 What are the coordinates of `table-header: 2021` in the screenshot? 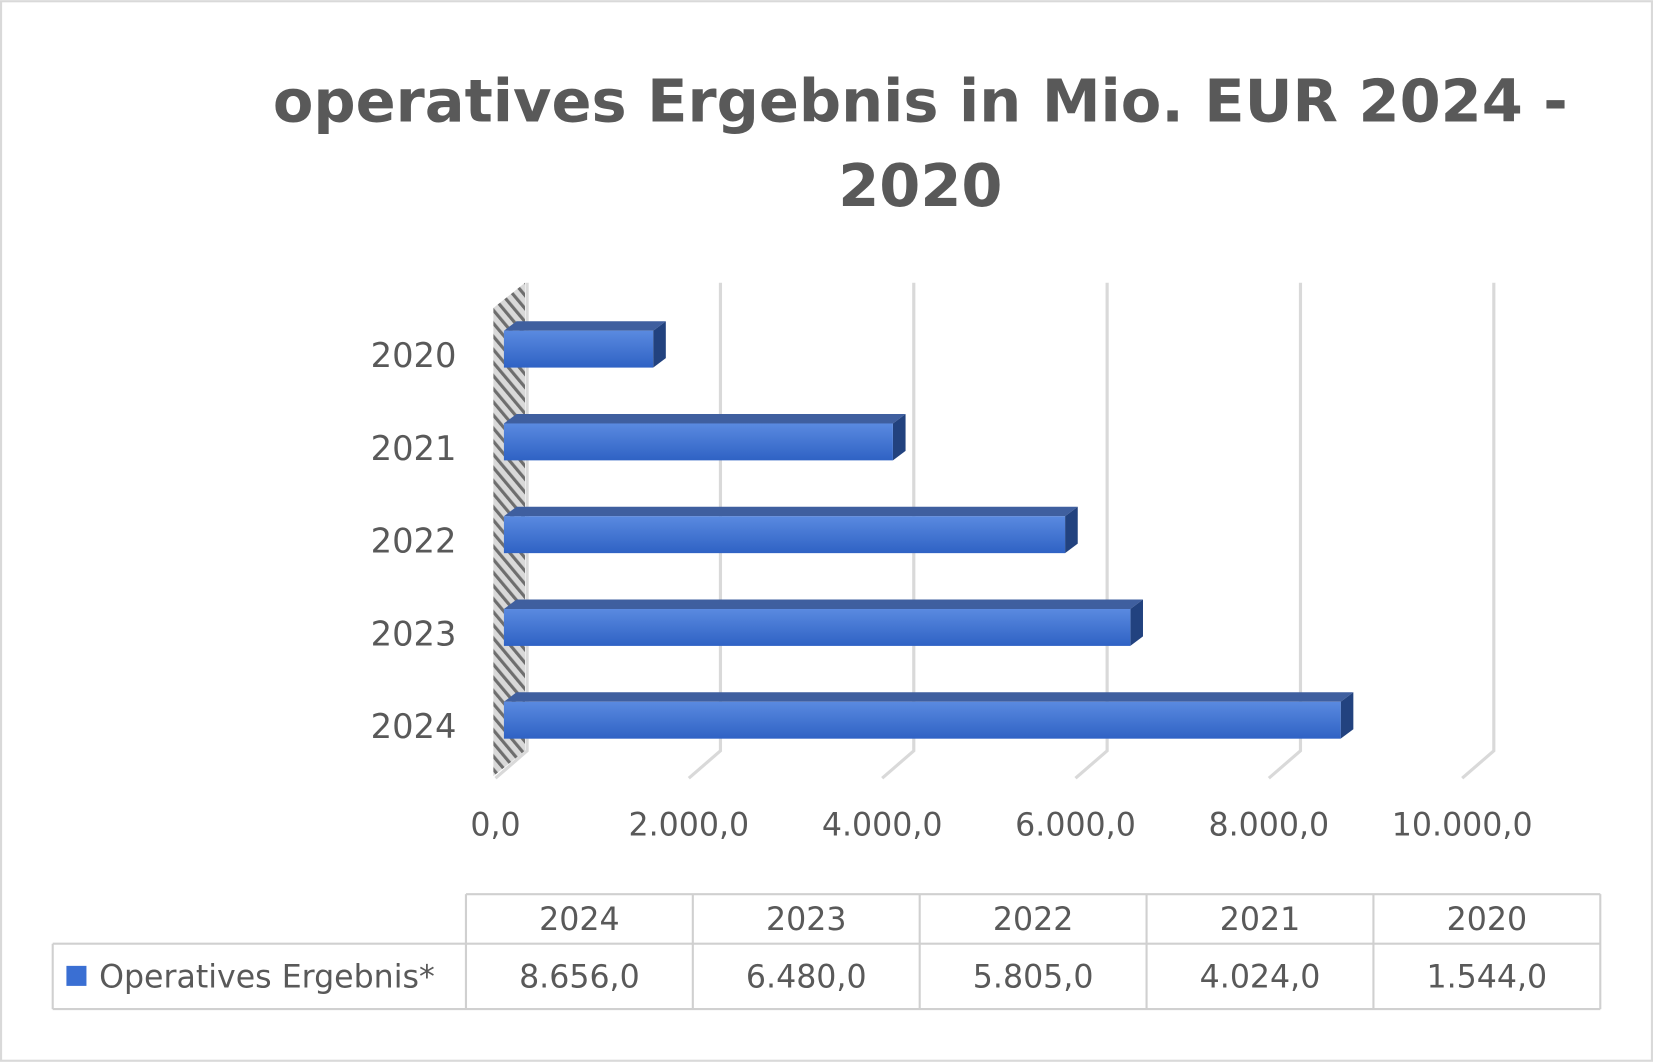 It's located at (1260, 920).